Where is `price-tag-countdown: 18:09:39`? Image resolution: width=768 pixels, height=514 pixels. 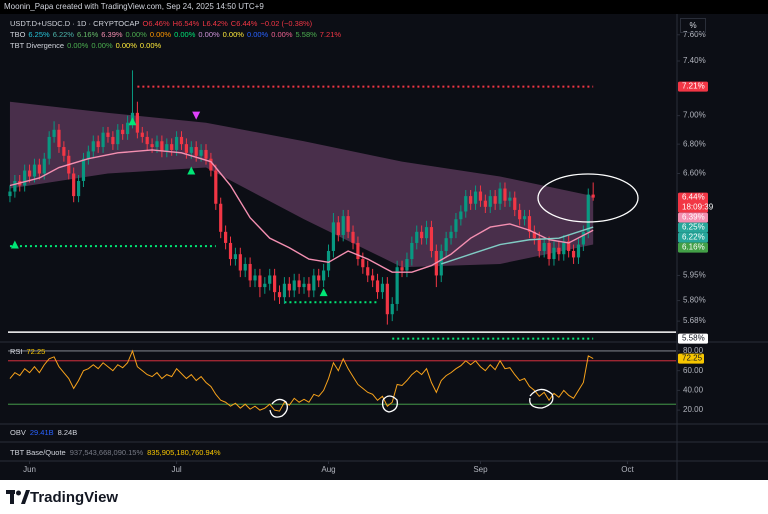
price-tag-countdown: 18:09:39 is located at coordinates (698, 207).